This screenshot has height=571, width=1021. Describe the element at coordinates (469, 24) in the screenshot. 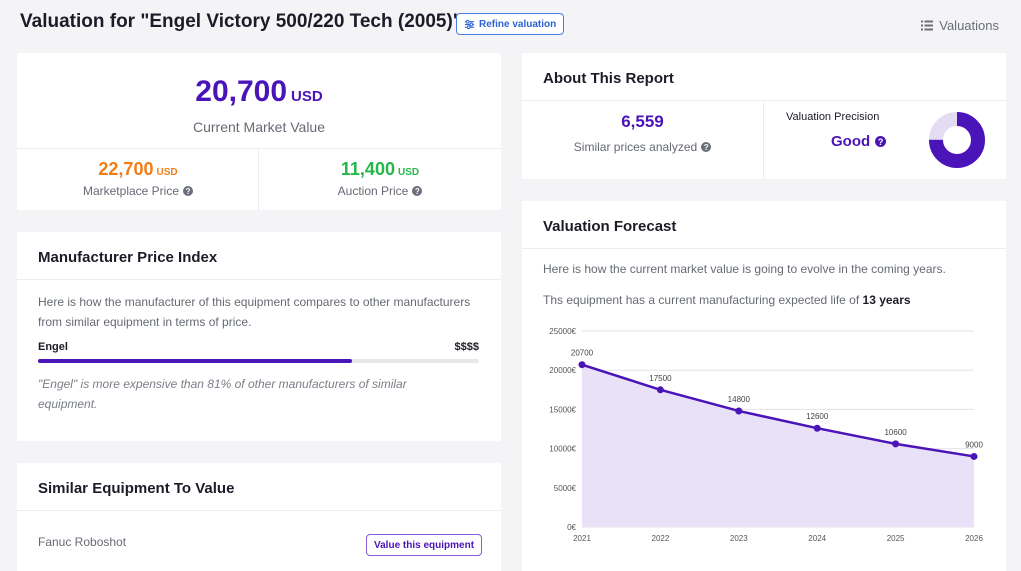

I see `sliders-icon` at that location.